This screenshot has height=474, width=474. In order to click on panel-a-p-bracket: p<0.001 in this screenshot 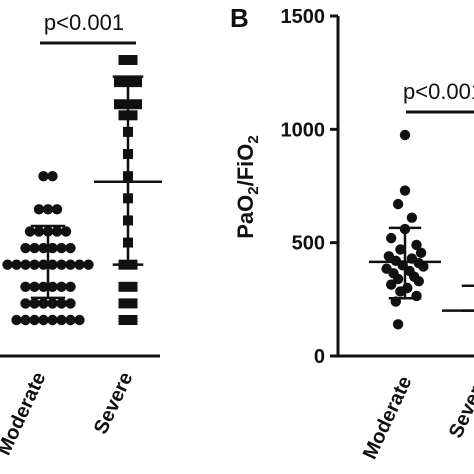, I will do `click(88, 27)`.